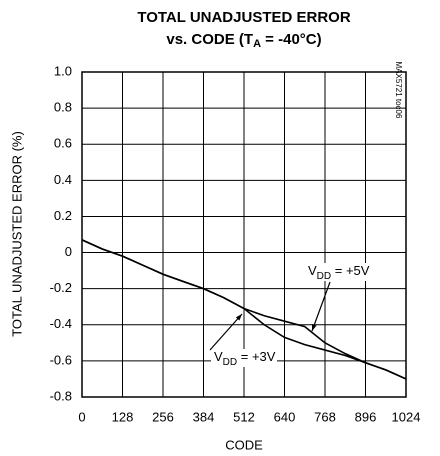 The height and width of the screenshot is (456, 440). Describe the element at coordinates (398, 90) in the screenshot. I see `side-note: MAX5721 toc06` at that location.